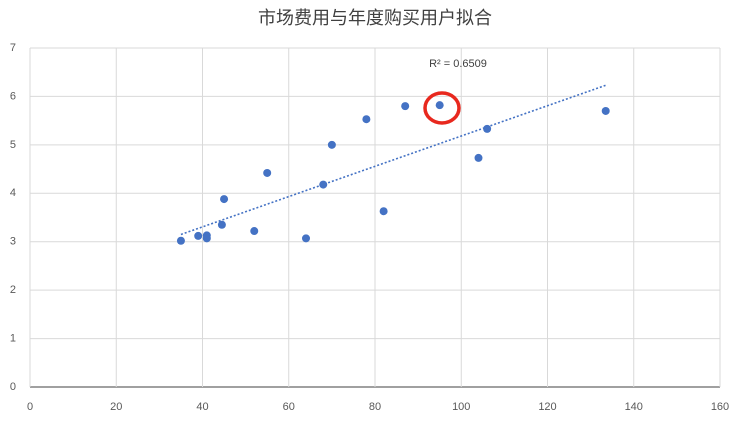 The height and width of the screenshot is (435, 750). What do you see at coordinates (461, 407) in the screenshot?
I see `x-tick-label: 100` at bounding box center [461, 407].